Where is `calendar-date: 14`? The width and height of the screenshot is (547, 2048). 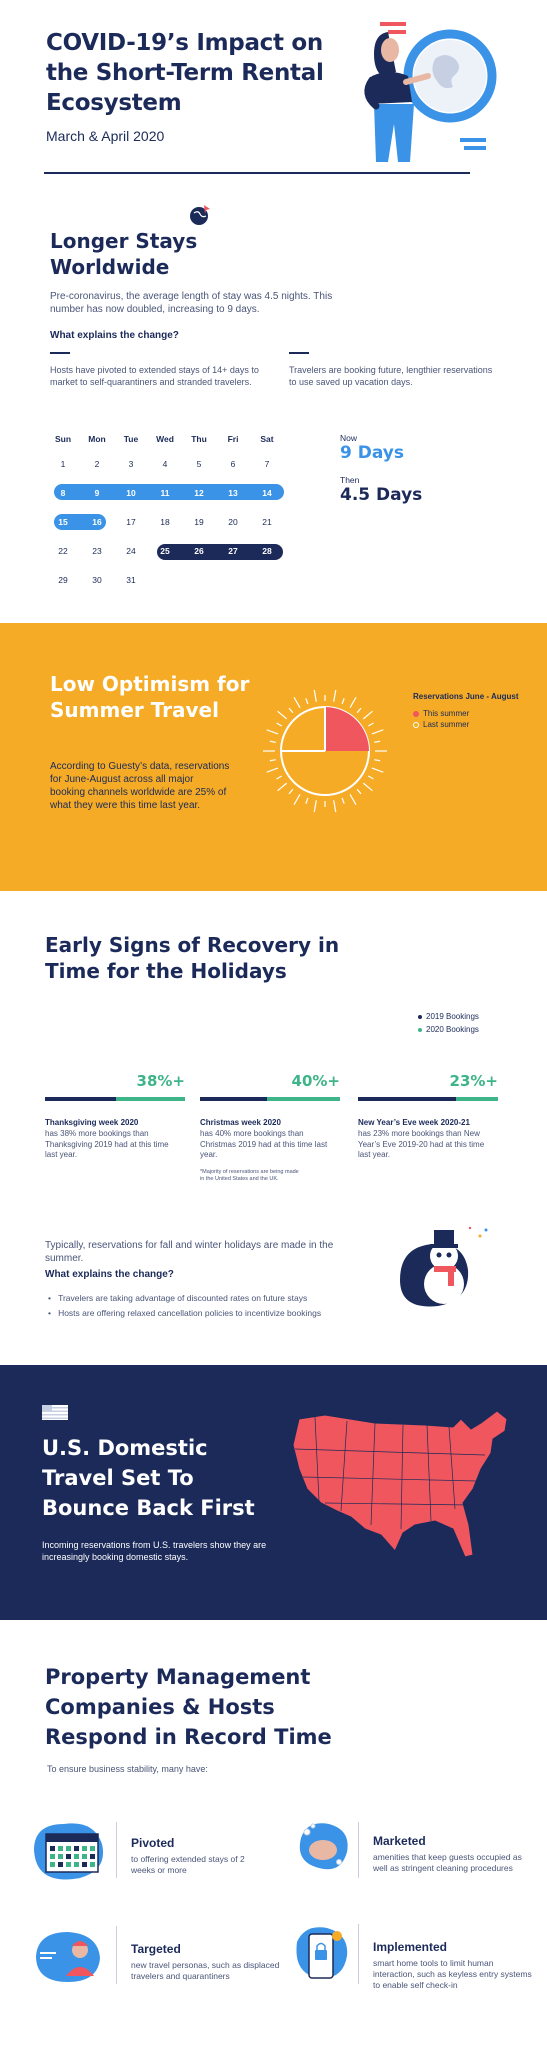 calendar-date: 14 is located at coordinates (267, 493).